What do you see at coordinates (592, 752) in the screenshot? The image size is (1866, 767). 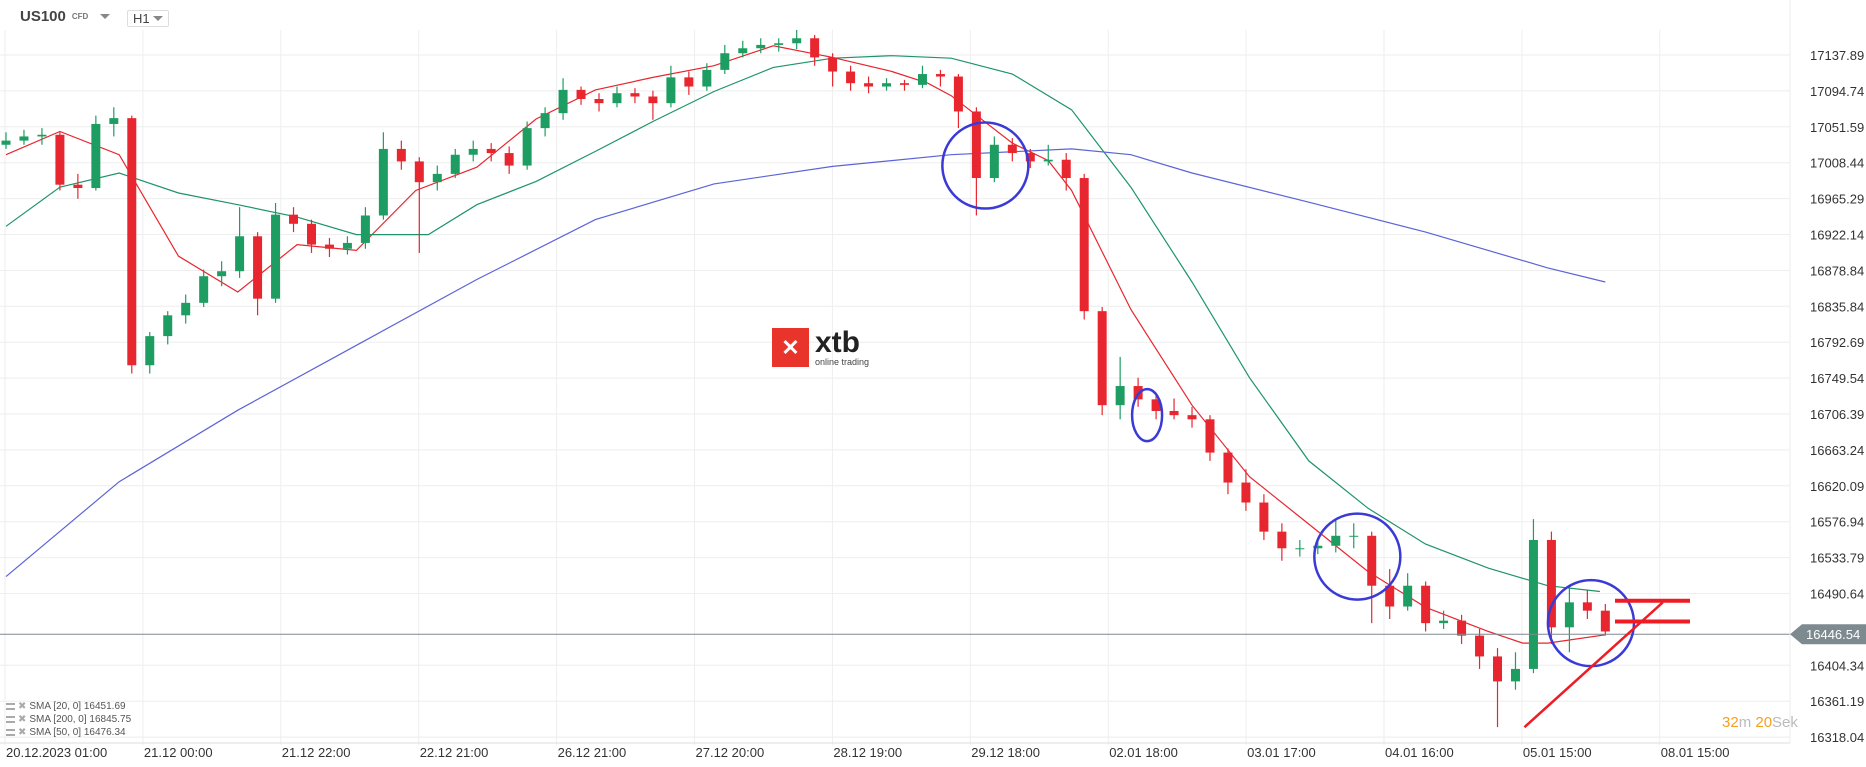 I see `x-tick-label: 26.12 21:00` at bounding box center [592, 752].